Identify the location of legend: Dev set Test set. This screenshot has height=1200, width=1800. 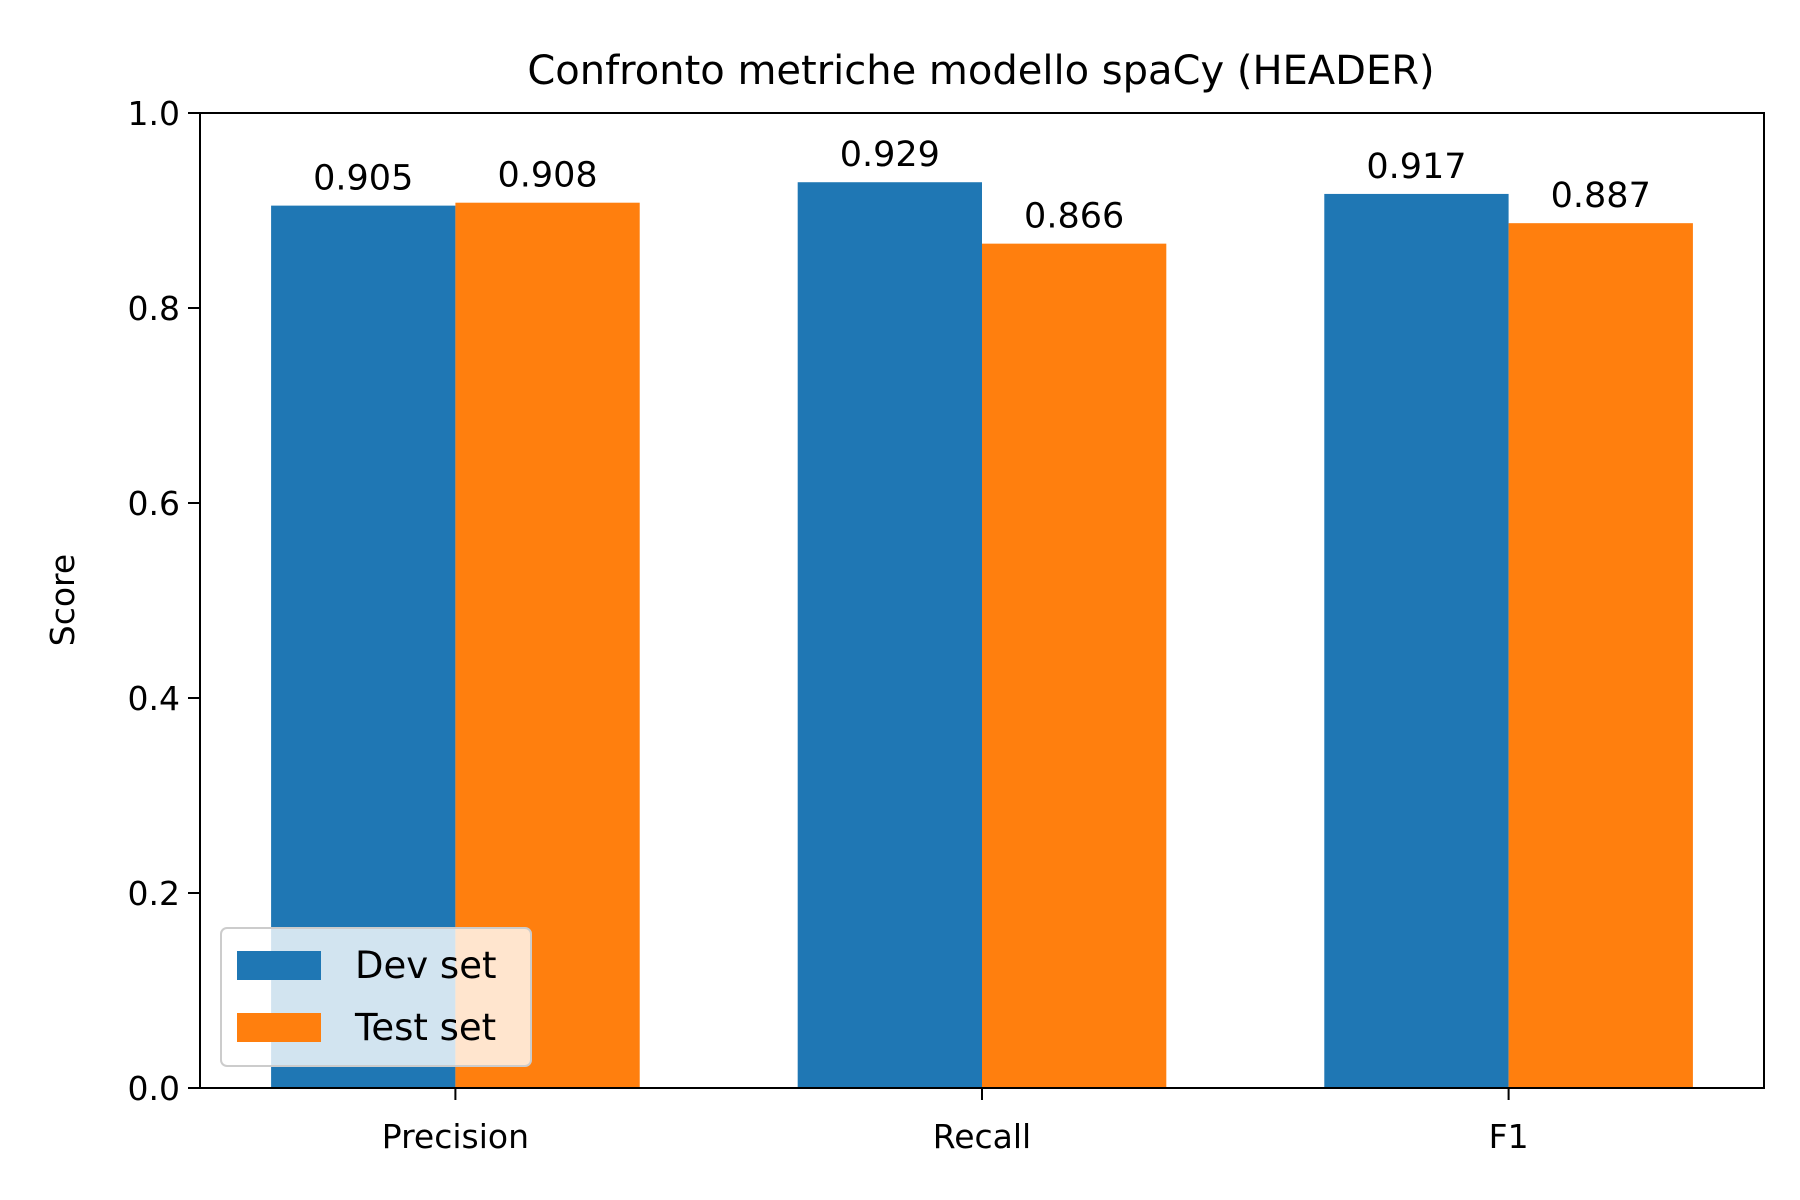
(376, 997).